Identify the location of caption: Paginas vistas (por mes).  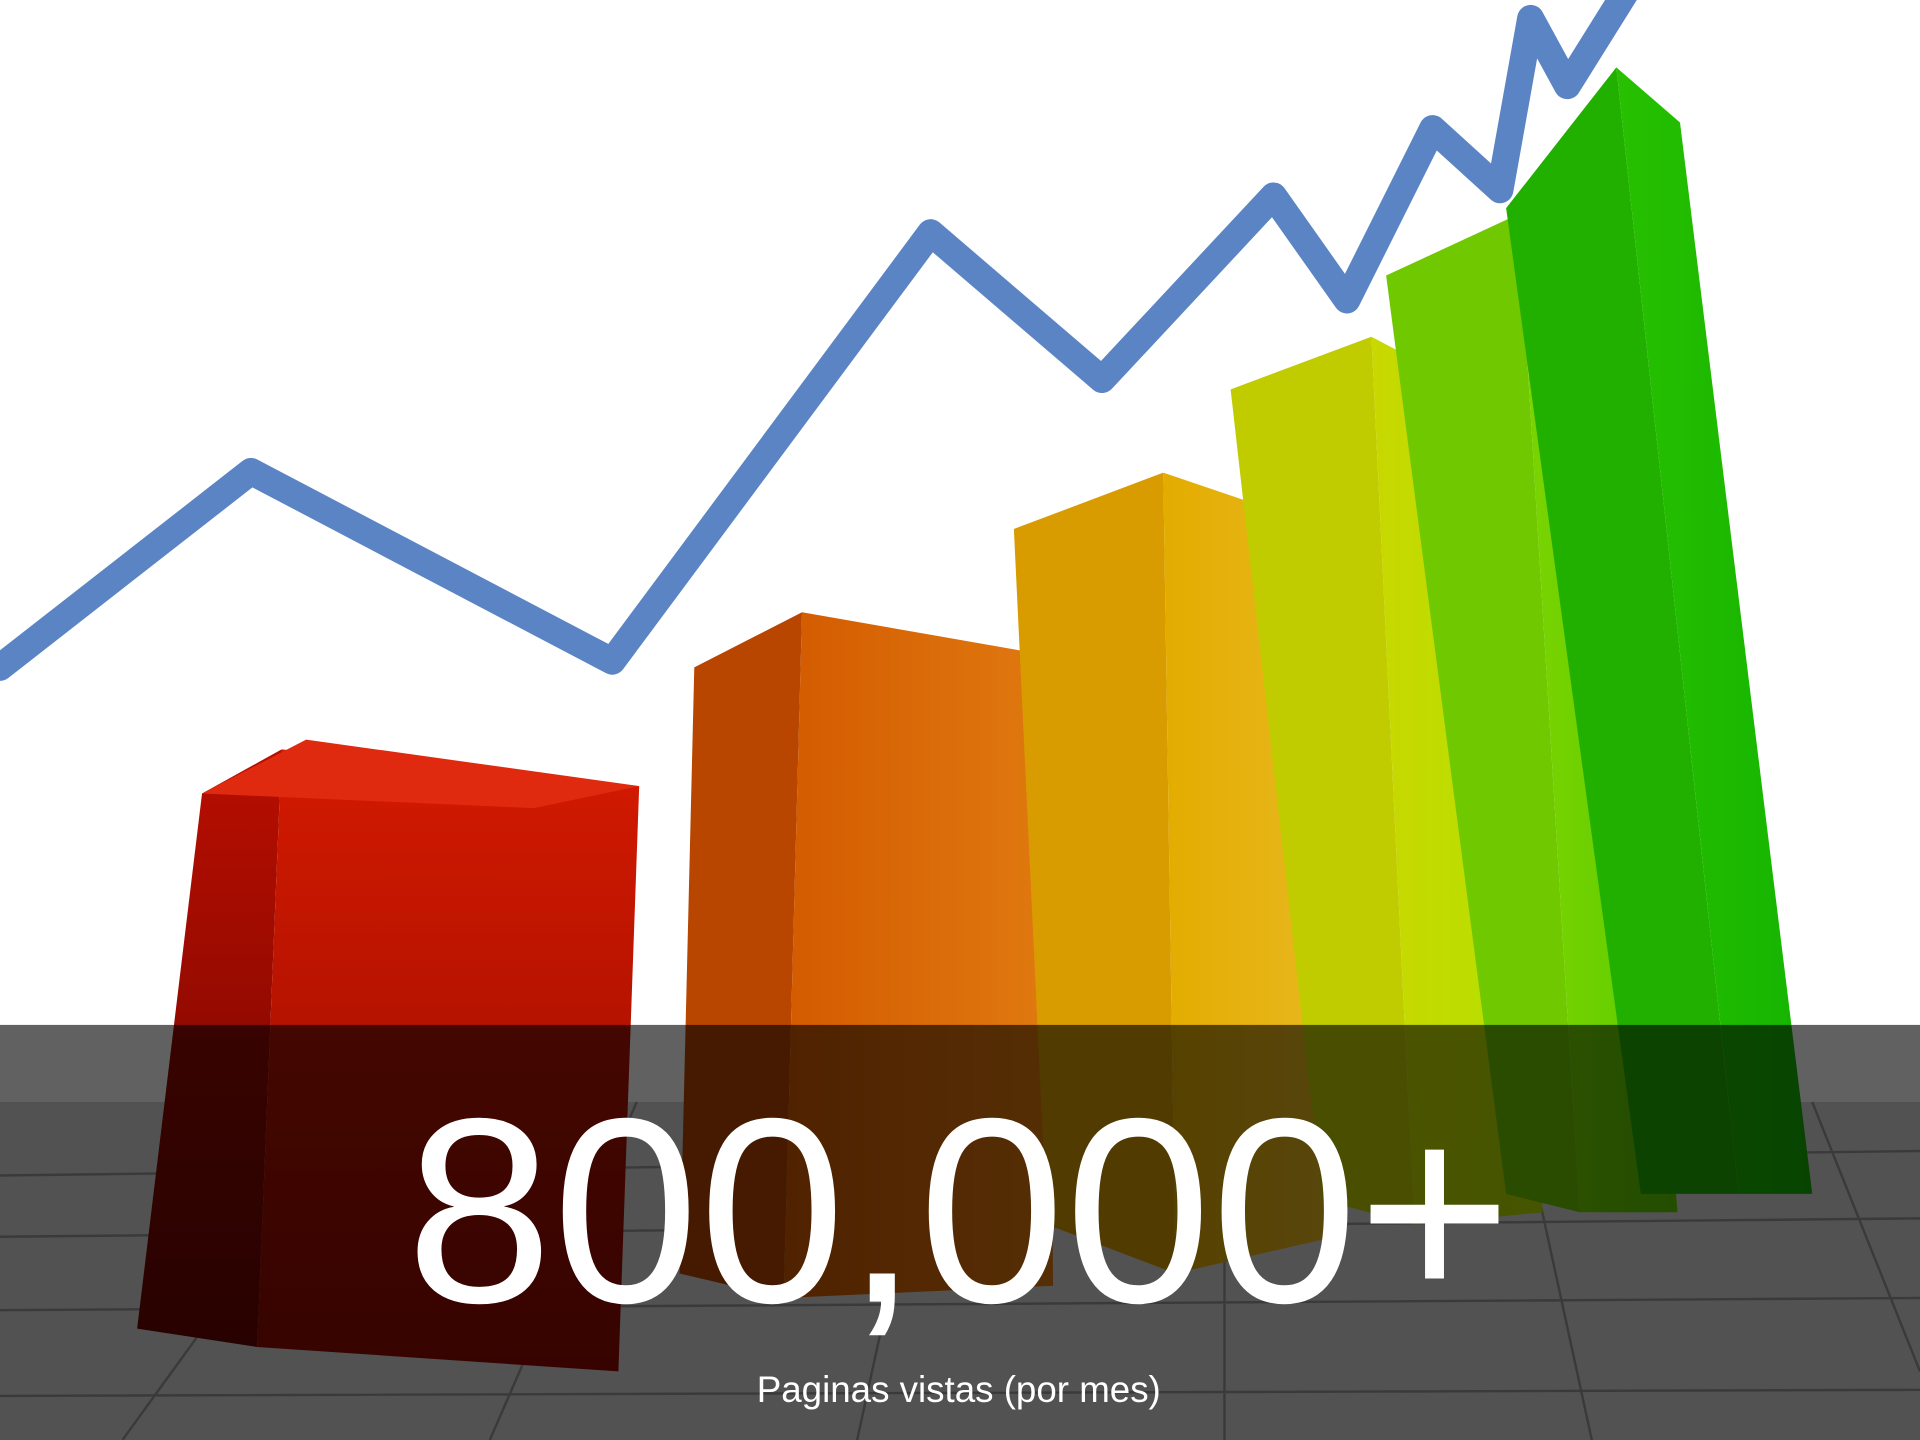
(959, 1389).